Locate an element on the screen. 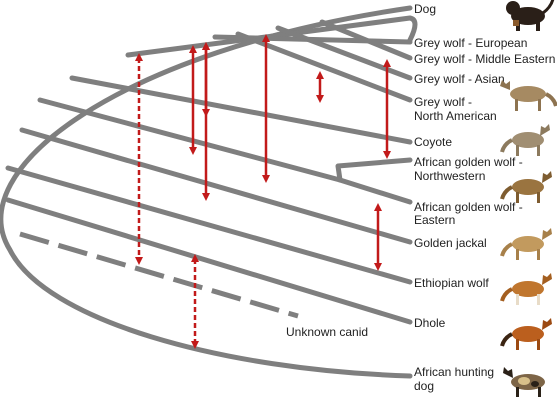  label-golden-jackal: Golden jackal is located at coordinates (450, 243).